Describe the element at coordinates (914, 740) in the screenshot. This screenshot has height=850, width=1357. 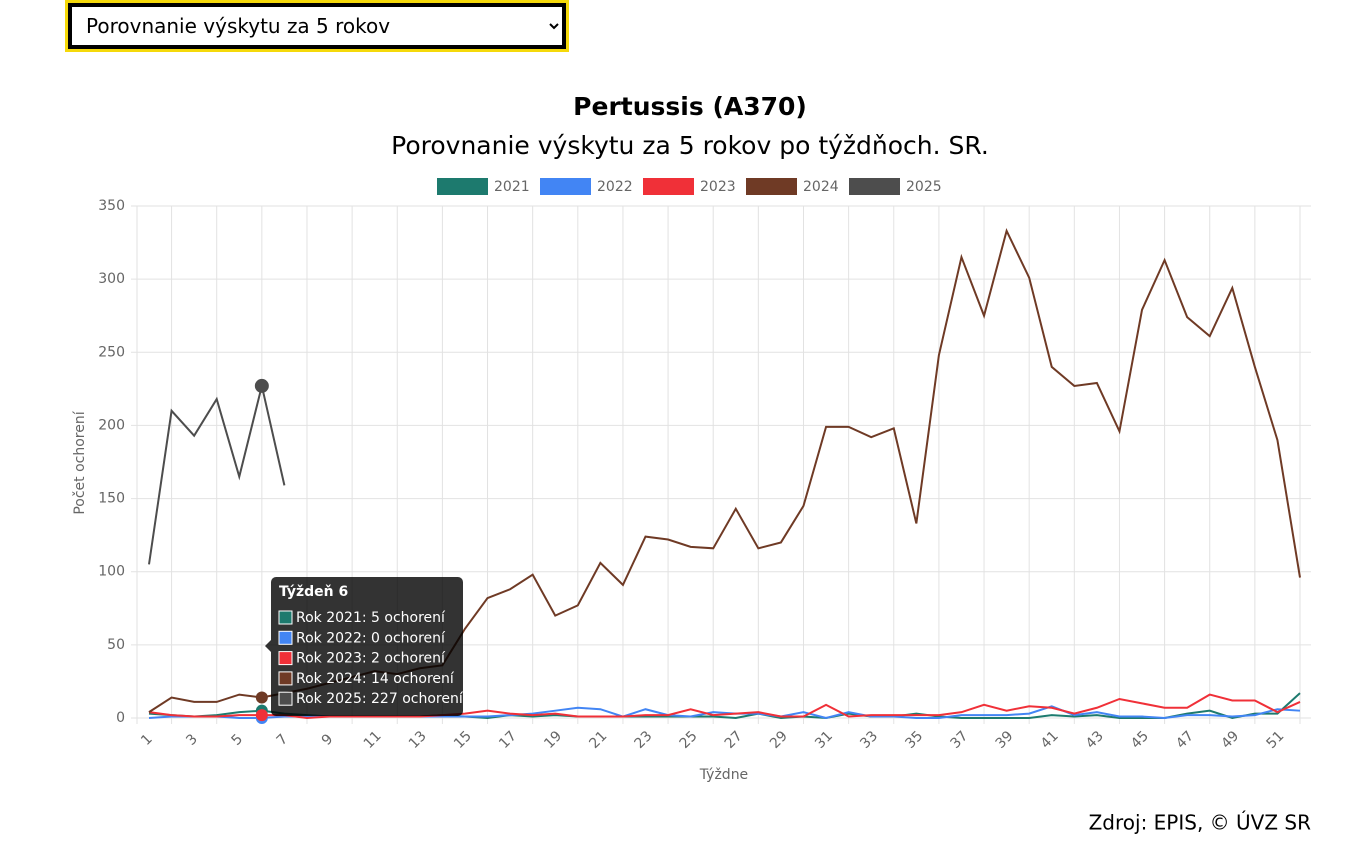
I see `x-tick-label: 35` at that location.